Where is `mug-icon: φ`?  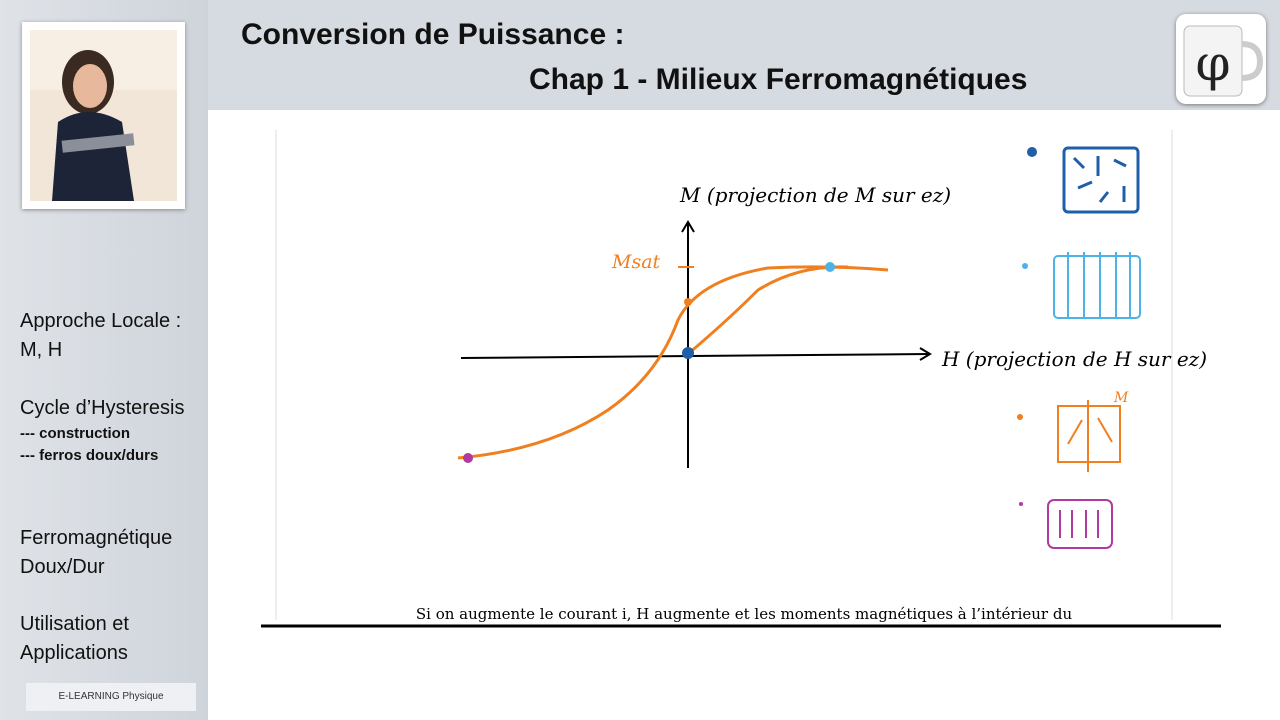 mug-icon: φ is located at coordinates (1223, 61).